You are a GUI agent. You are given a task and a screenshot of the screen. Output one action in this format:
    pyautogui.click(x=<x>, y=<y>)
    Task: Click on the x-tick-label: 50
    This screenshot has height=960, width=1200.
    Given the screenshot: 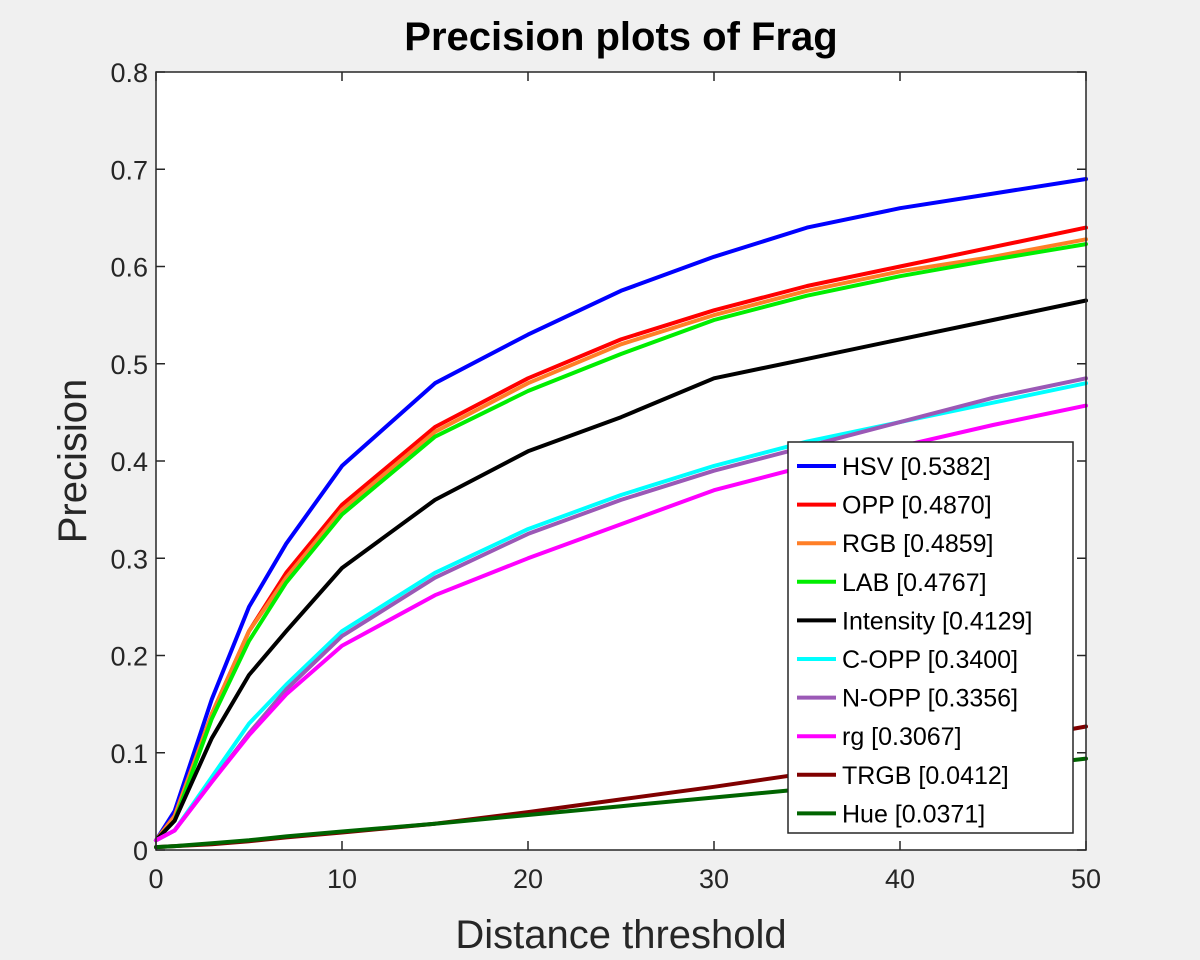 What is the action you would take?
    pyautogui.click(x=1086, y=879)
    